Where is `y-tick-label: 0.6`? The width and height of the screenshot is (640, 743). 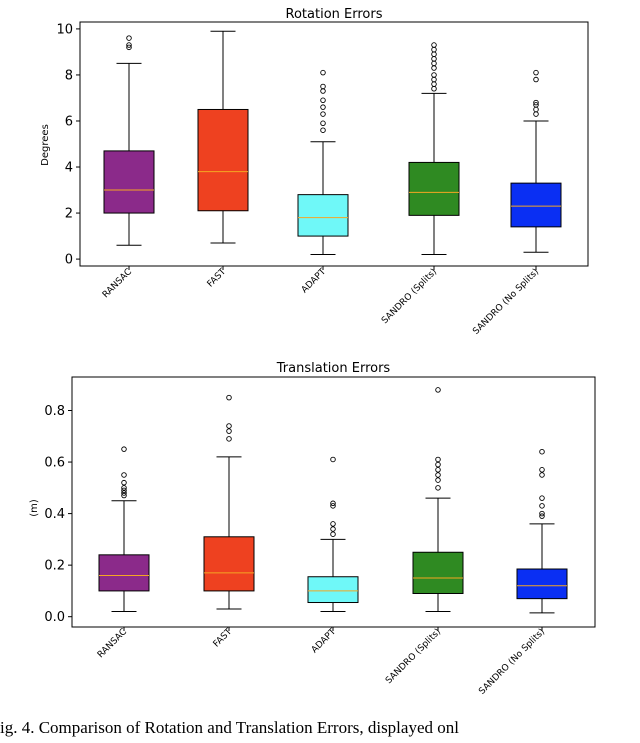 y-tick-label: 0.6 is located at coordinates (54, 463).